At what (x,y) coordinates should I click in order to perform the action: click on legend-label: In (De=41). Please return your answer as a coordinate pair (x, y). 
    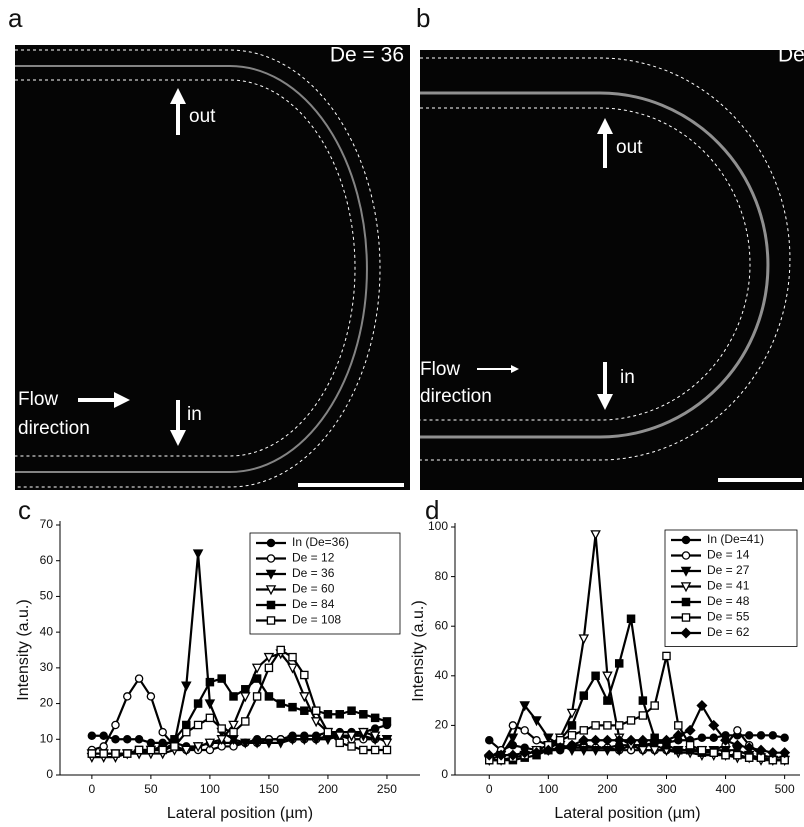
    Looking at the image, I should click on (735, 539).